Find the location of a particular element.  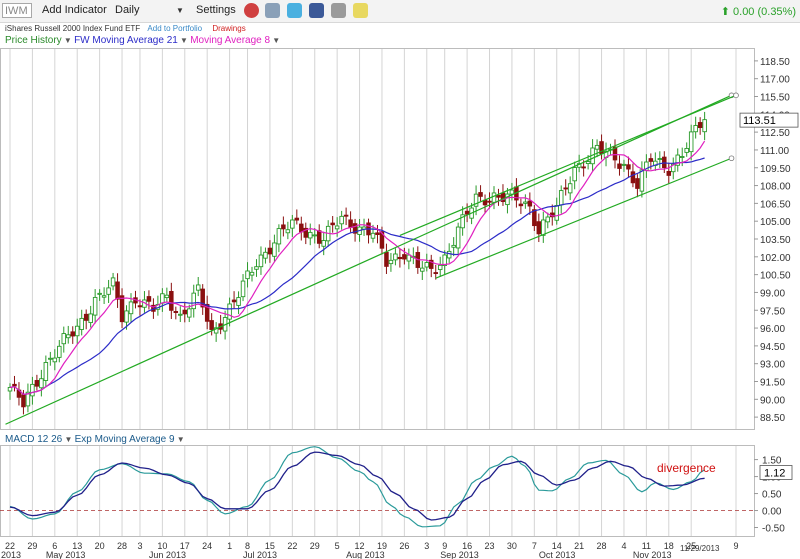

symbol-input: IWM is located at coordinates (17, 10).